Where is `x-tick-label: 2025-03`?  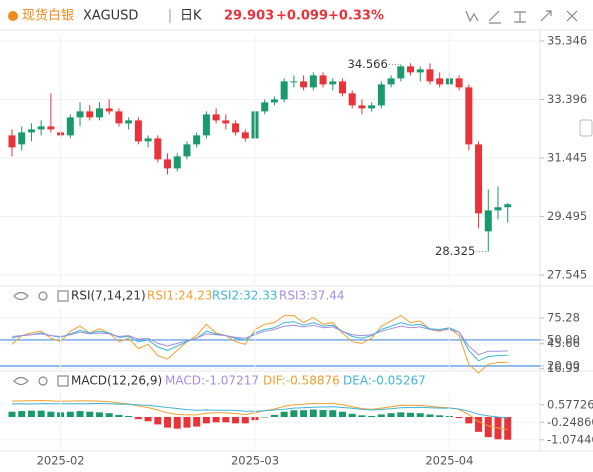
x-tick-label: 2025-03 is located at coordinates (255, 461).